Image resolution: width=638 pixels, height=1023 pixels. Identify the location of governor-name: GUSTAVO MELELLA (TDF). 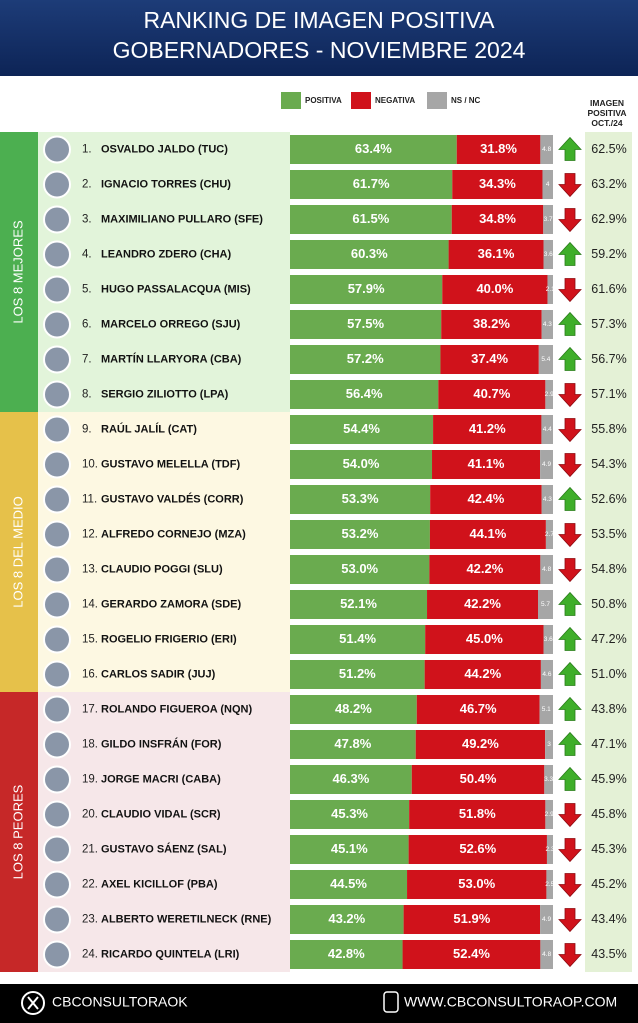
(170, 464).